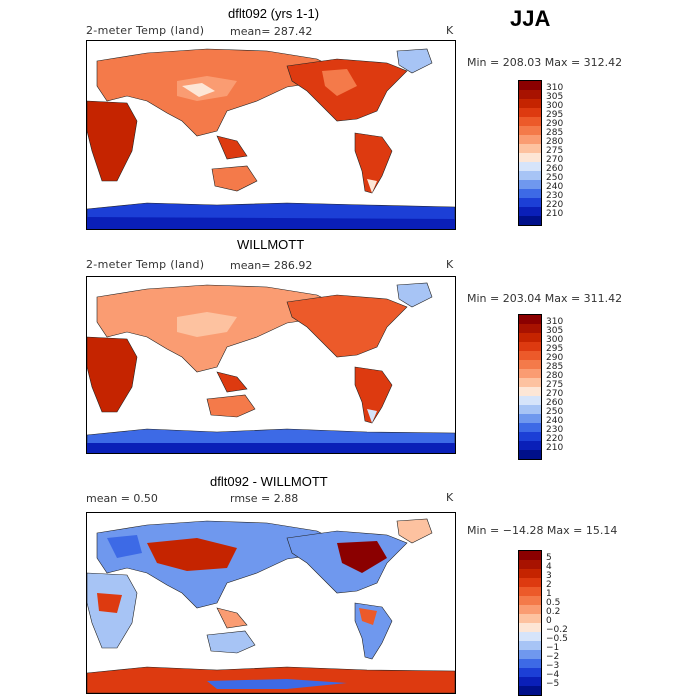 The image size is (700, 700). Describe the element at coordinates (549, 576) in the screenshot. I see `colorbar-tick-label: 3` at that location.